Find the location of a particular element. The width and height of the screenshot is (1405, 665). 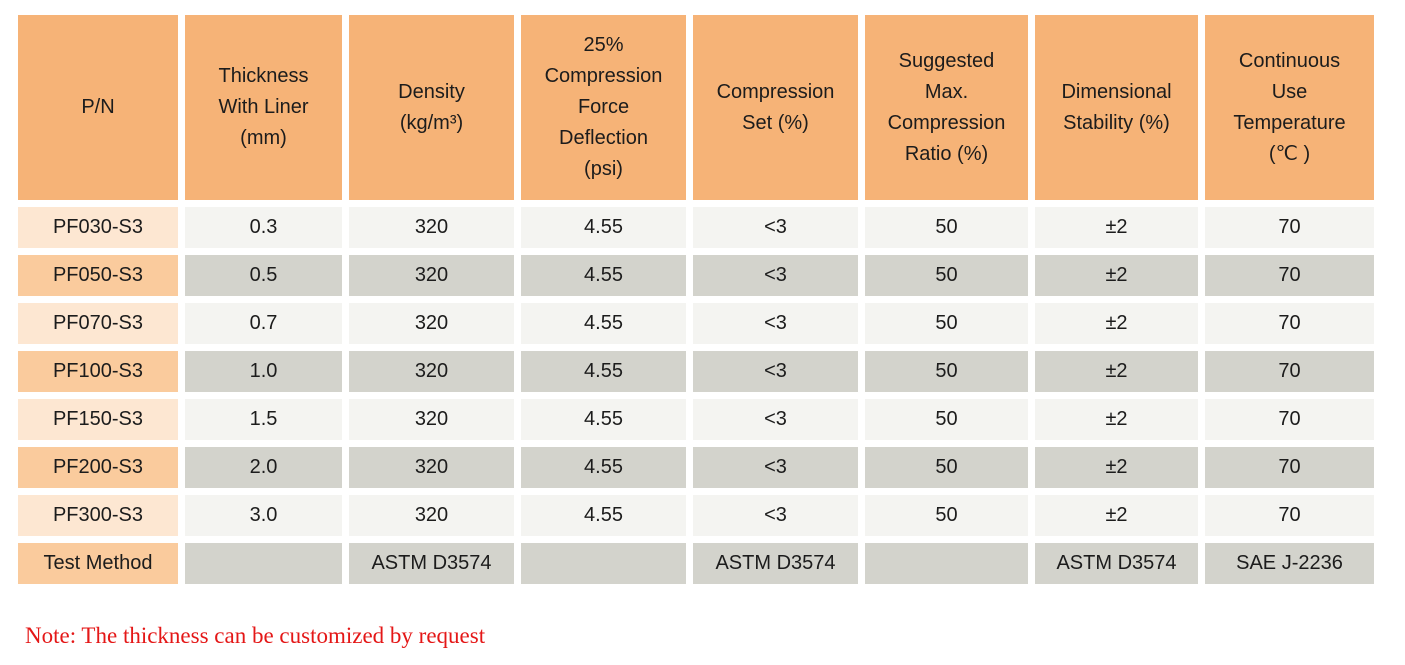

test-method-cell-cfd is located at coordinates (603, 563).